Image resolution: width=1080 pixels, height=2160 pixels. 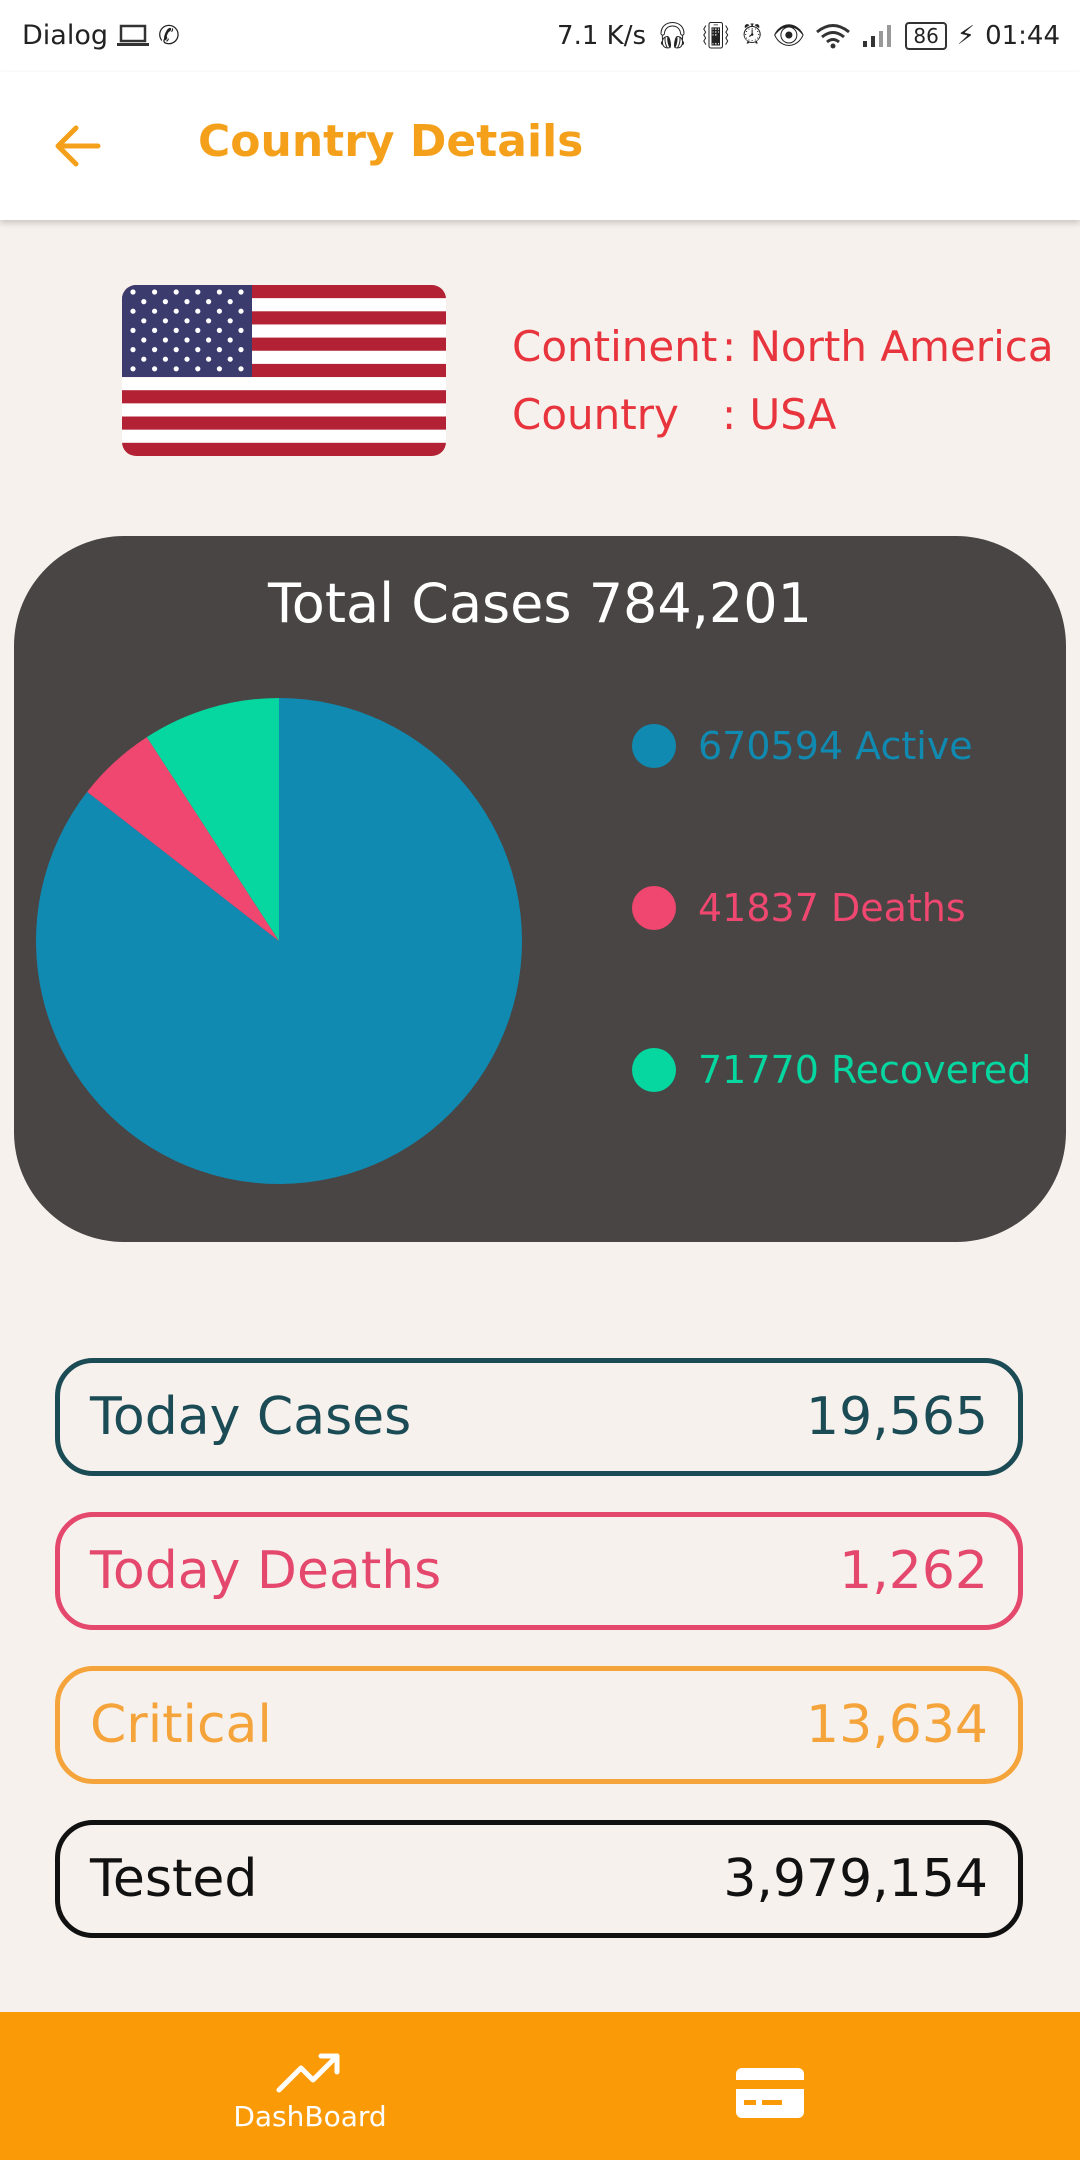 I want to click on status-bar: Dialog ✆ 7.1 K/s 🎧︎ 📳︎ ⏰︎ 👁︎ 86 ⚡︎ 01:44, so click(x=540, y=36).